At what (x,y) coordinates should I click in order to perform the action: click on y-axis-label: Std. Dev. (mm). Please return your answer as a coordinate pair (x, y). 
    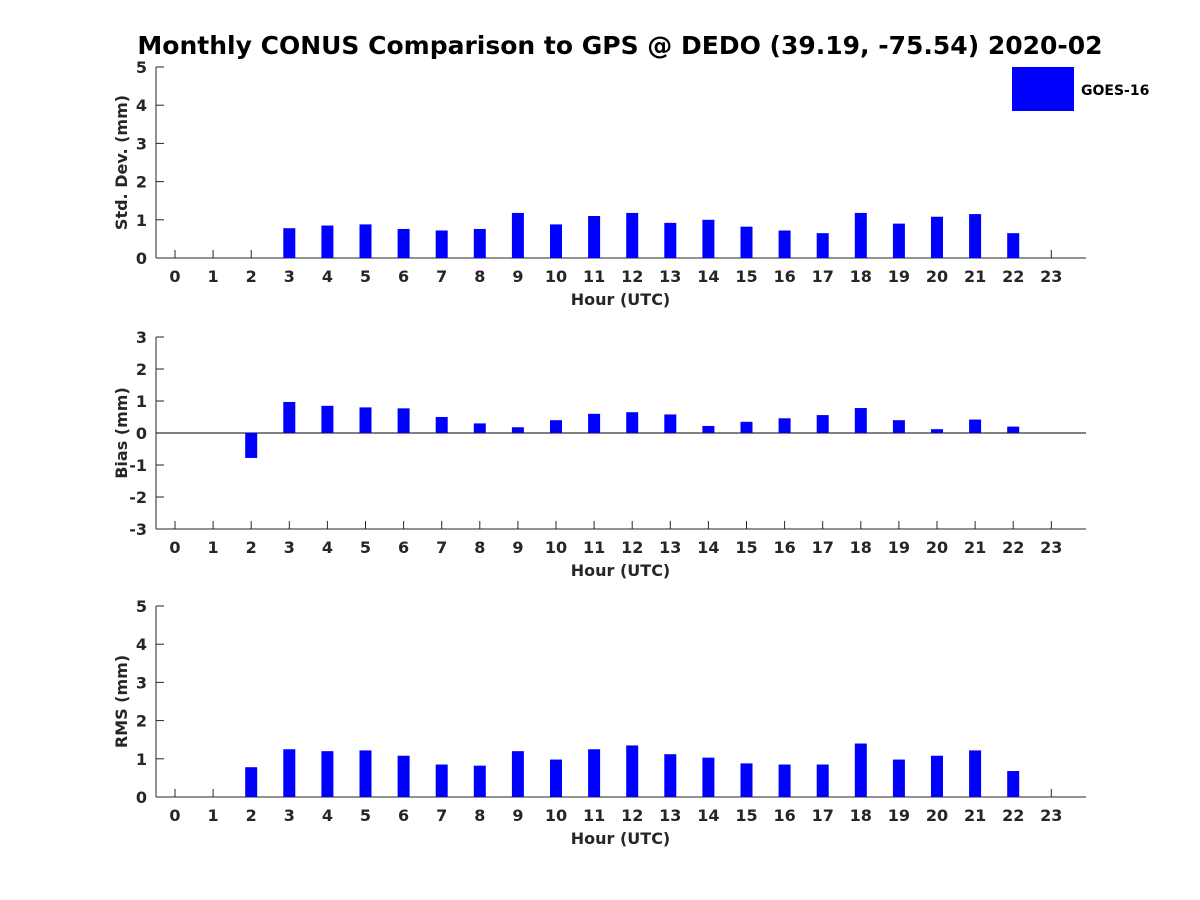
    Looking at the image, I should click on (121, 162).